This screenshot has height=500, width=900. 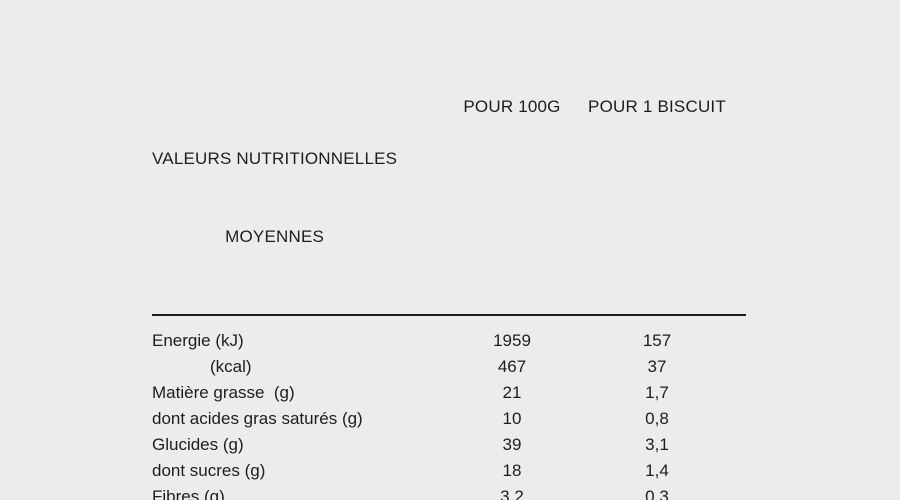 What do you see at coordinates (231, 366) in the screenshot?
I see `row-label: (kcal)` at bounding box center [231, 366].